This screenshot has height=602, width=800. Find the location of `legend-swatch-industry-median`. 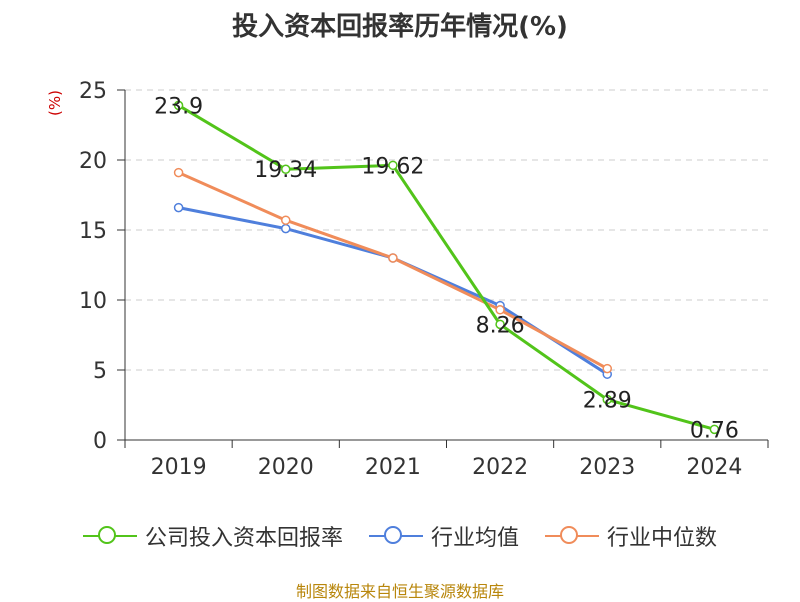

legend-swatch-industry-median is located at coordinates (572, 536).